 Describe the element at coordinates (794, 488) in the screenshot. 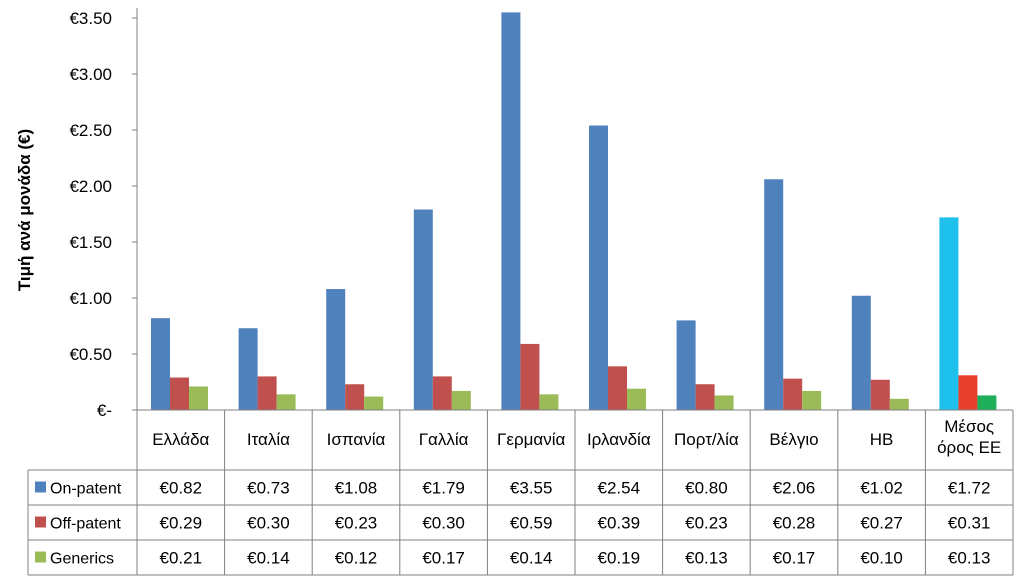

I see `data-label: €2.06` at that location.